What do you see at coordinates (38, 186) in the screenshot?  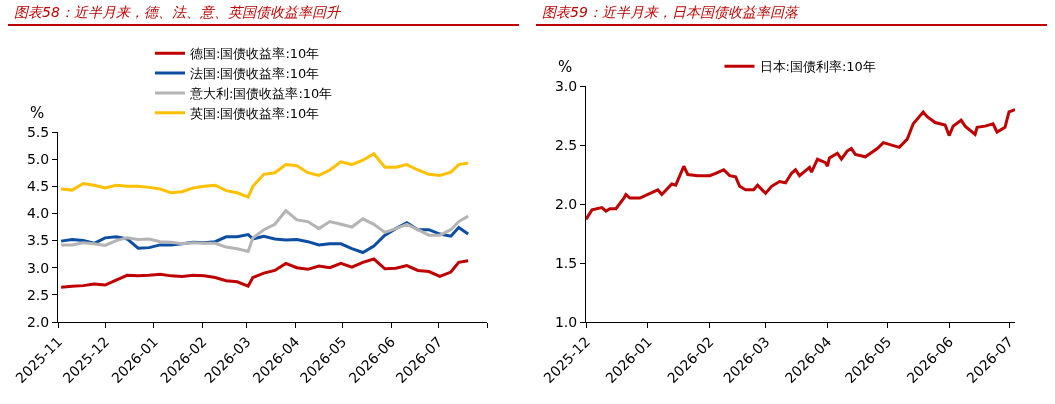 I see `y-tick-label: 4.5` at bounding box center [38, 186].